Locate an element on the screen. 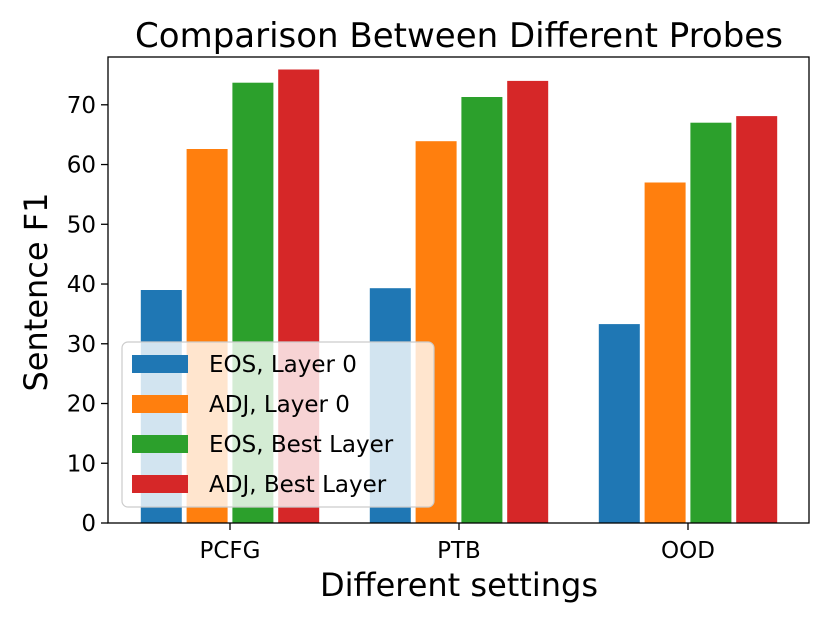 The width and height of the screenshot is (830, 623). y-tick-label: 50 is located at coordinates (81, 225).